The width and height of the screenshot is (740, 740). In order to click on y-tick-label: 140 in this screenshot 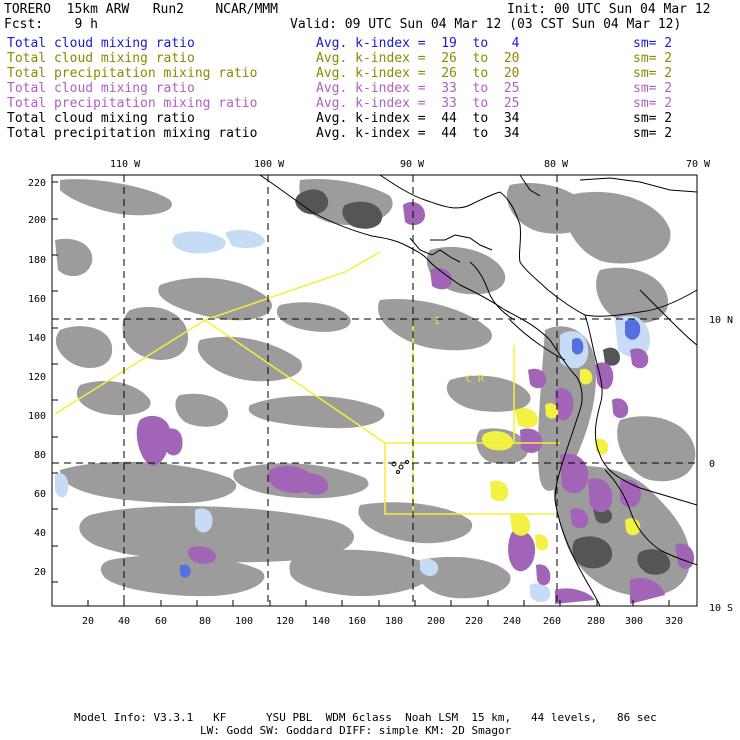, I will do `click(37, 338)`.